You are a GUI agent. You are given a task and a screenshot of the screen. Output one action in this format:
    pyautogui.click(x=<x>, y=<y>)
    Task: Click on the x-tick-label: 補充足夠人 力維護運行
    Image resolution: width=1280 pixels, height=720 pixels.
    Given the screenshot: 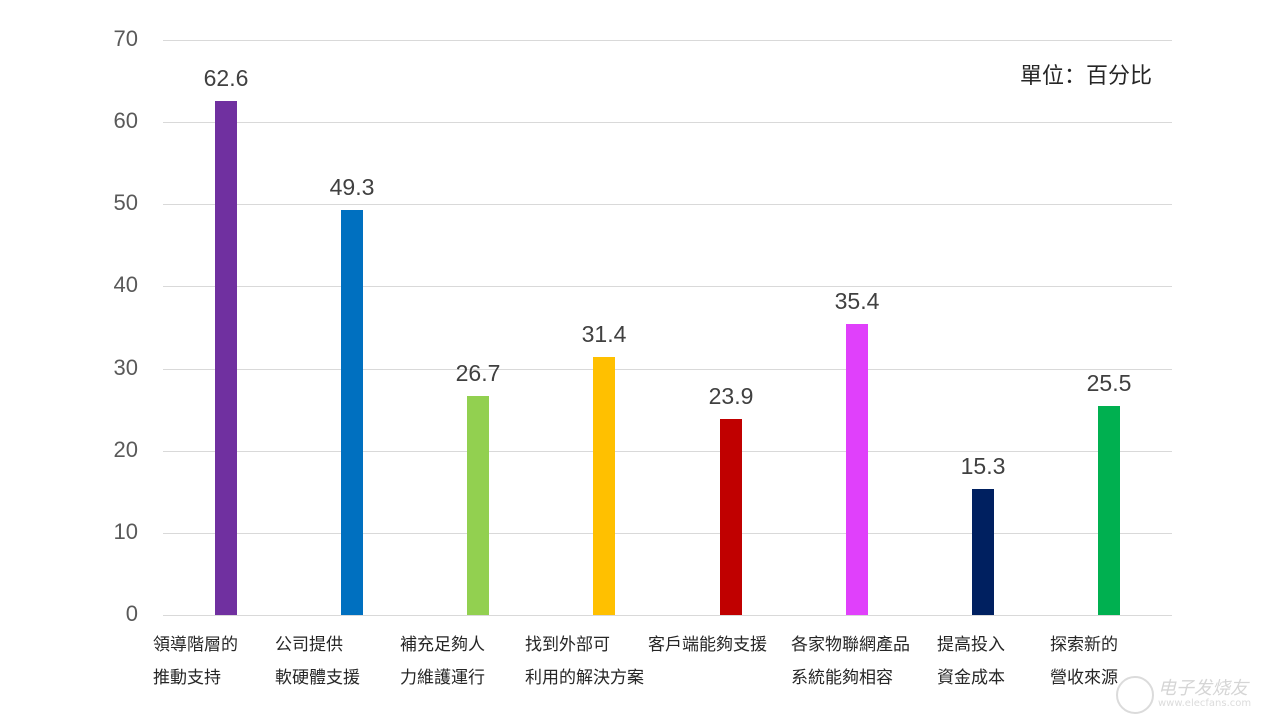 What is the action you would take?
    pyautogui.click(x=442, y=661)
    